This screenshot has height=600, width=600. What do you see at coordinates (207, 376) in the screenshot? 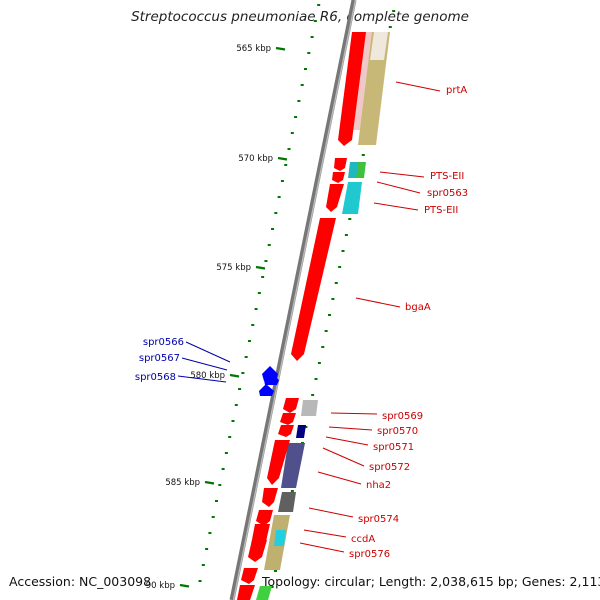
I see `kbp-label: 580 kbp` at bounding box center [207, 376].